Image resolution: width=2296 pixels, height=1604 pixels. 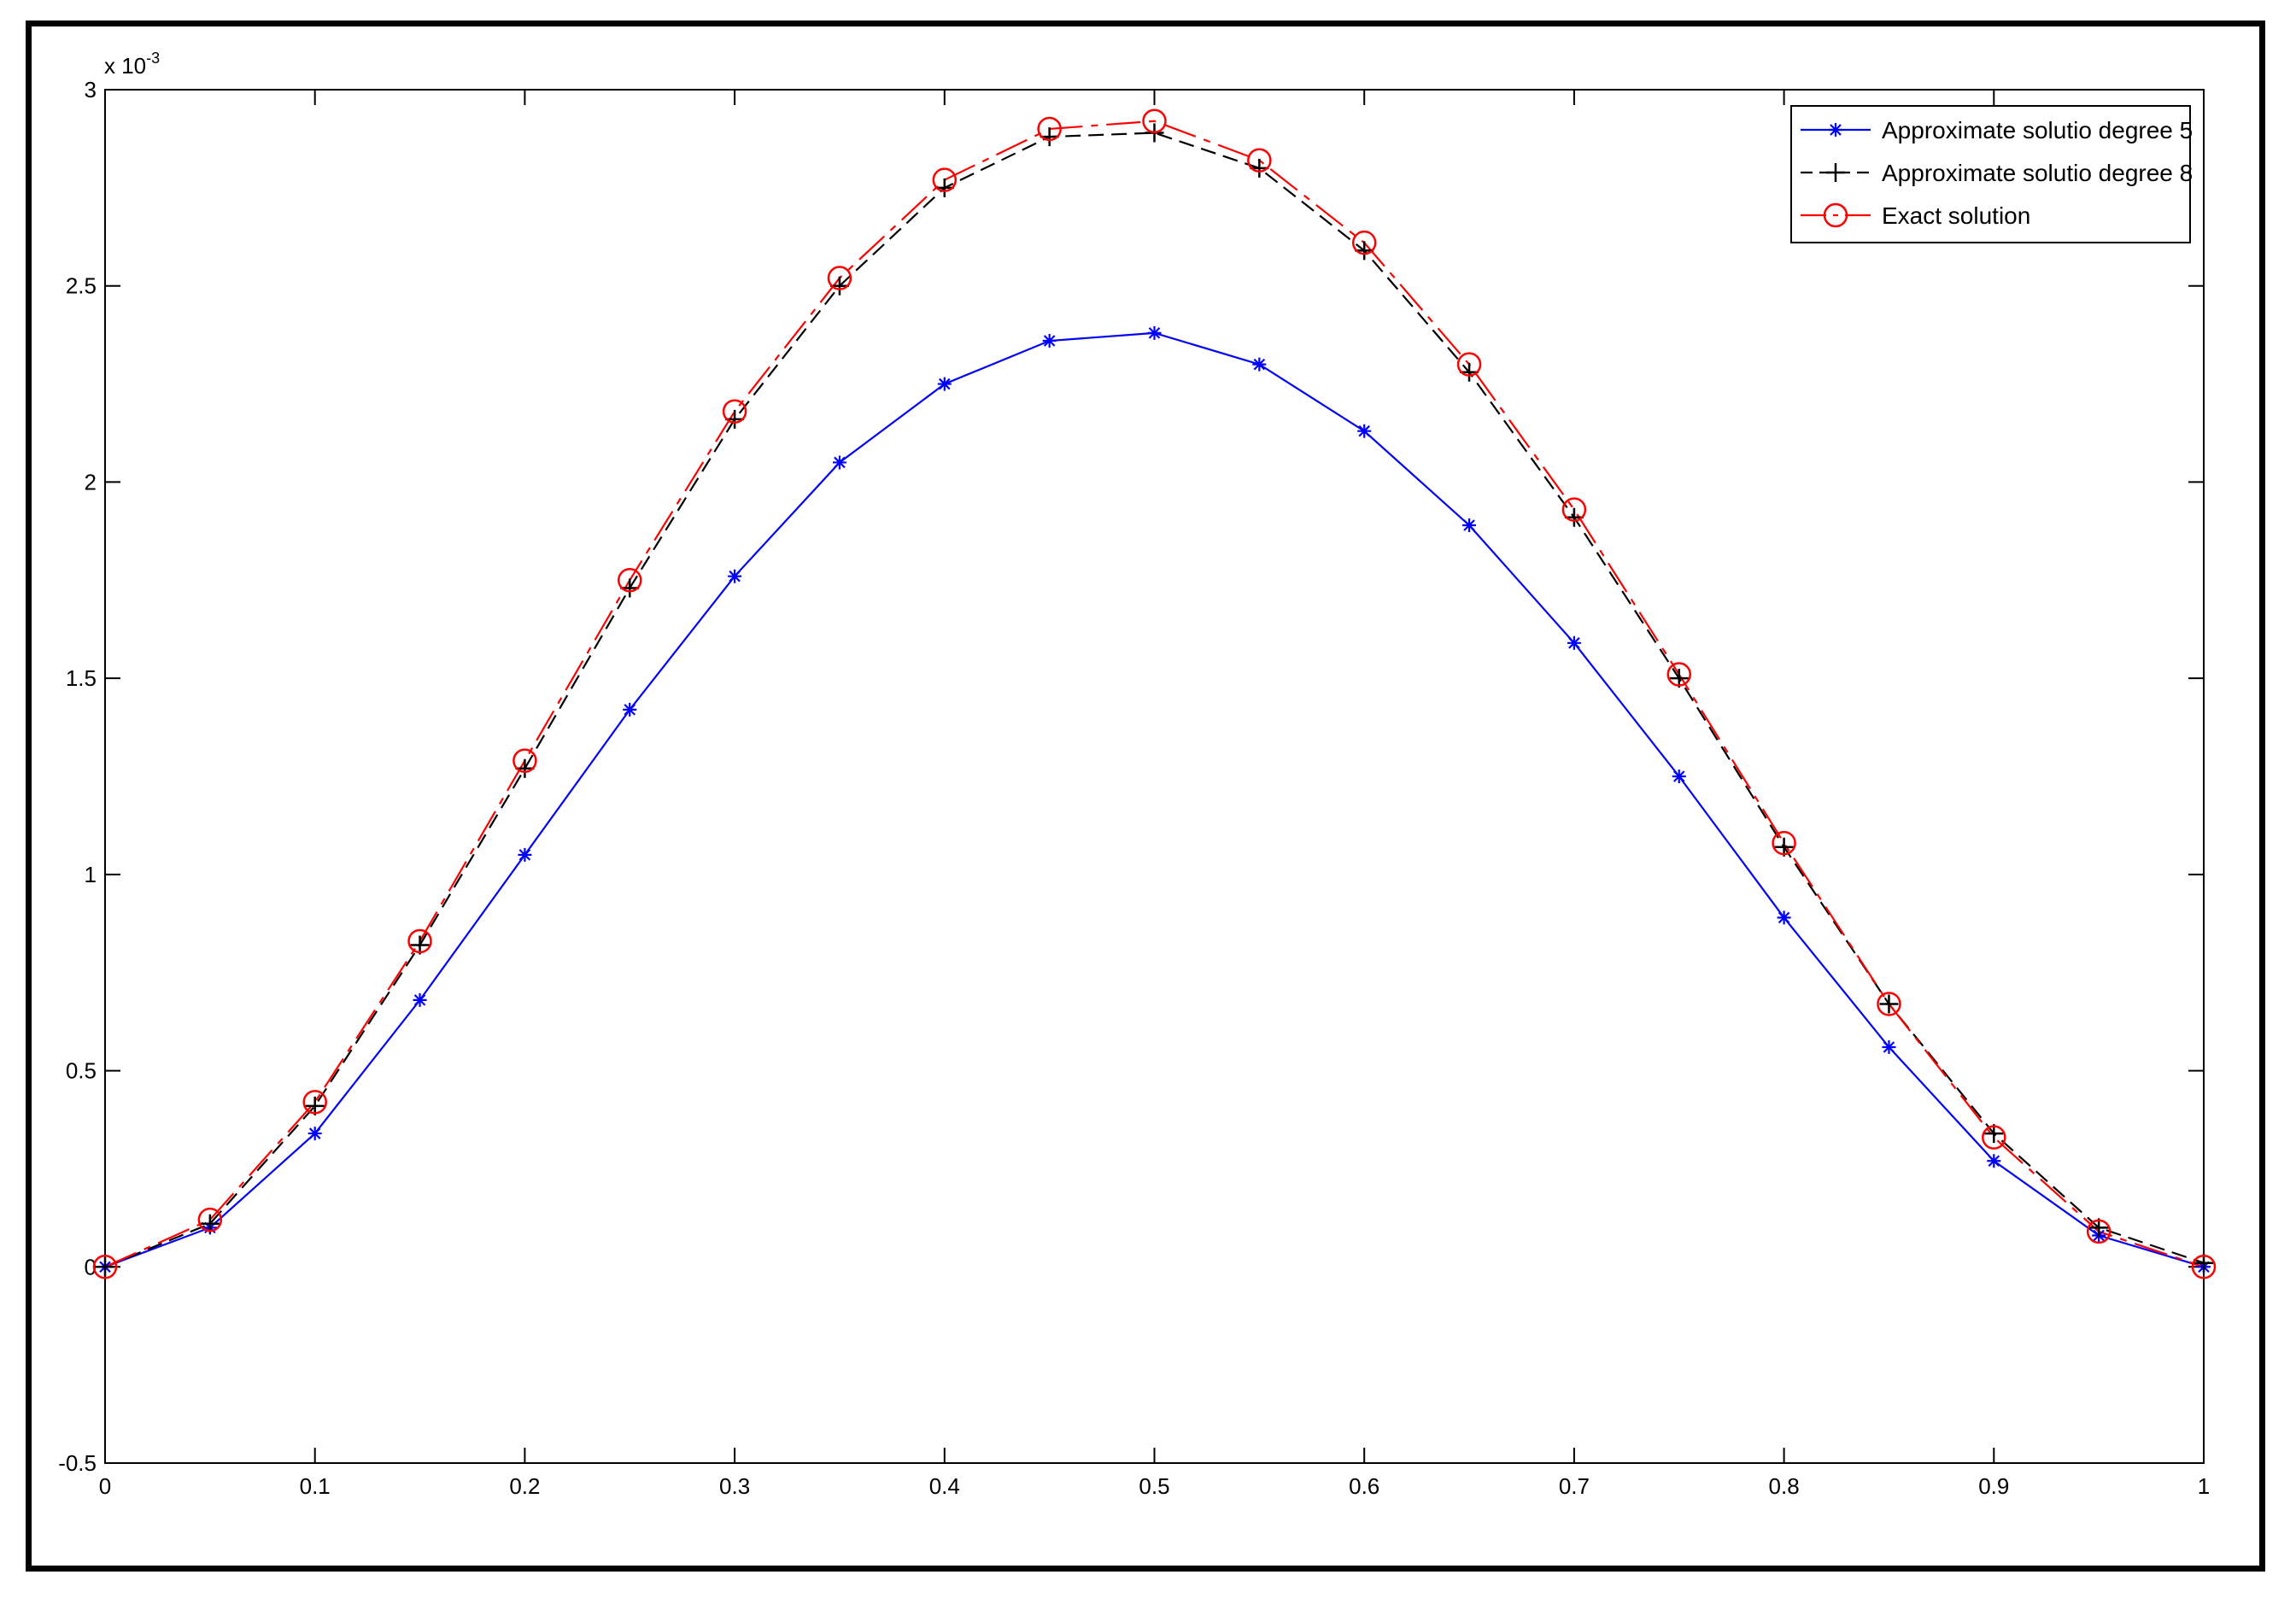 I want to click on x-tick-label: 0.1, so click(x=315, y=1486).